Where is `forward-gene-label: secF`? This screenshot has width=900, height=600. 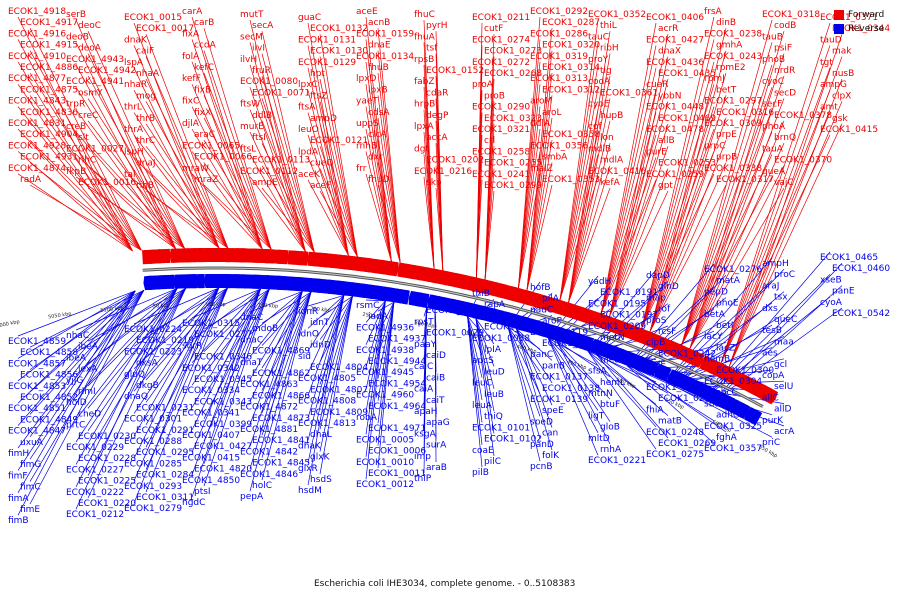
forward-gene-label: secF is located at coordinates (772, 105).